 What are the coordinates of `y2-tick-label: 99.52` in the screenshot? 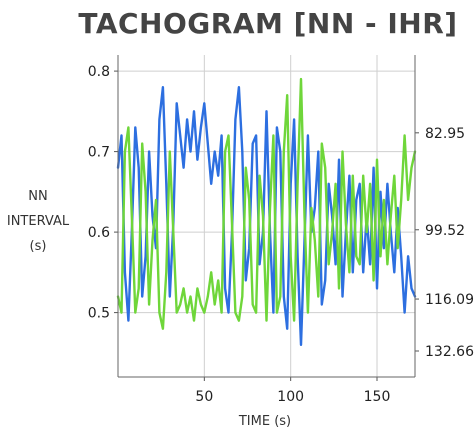 It's located at (445, 231).